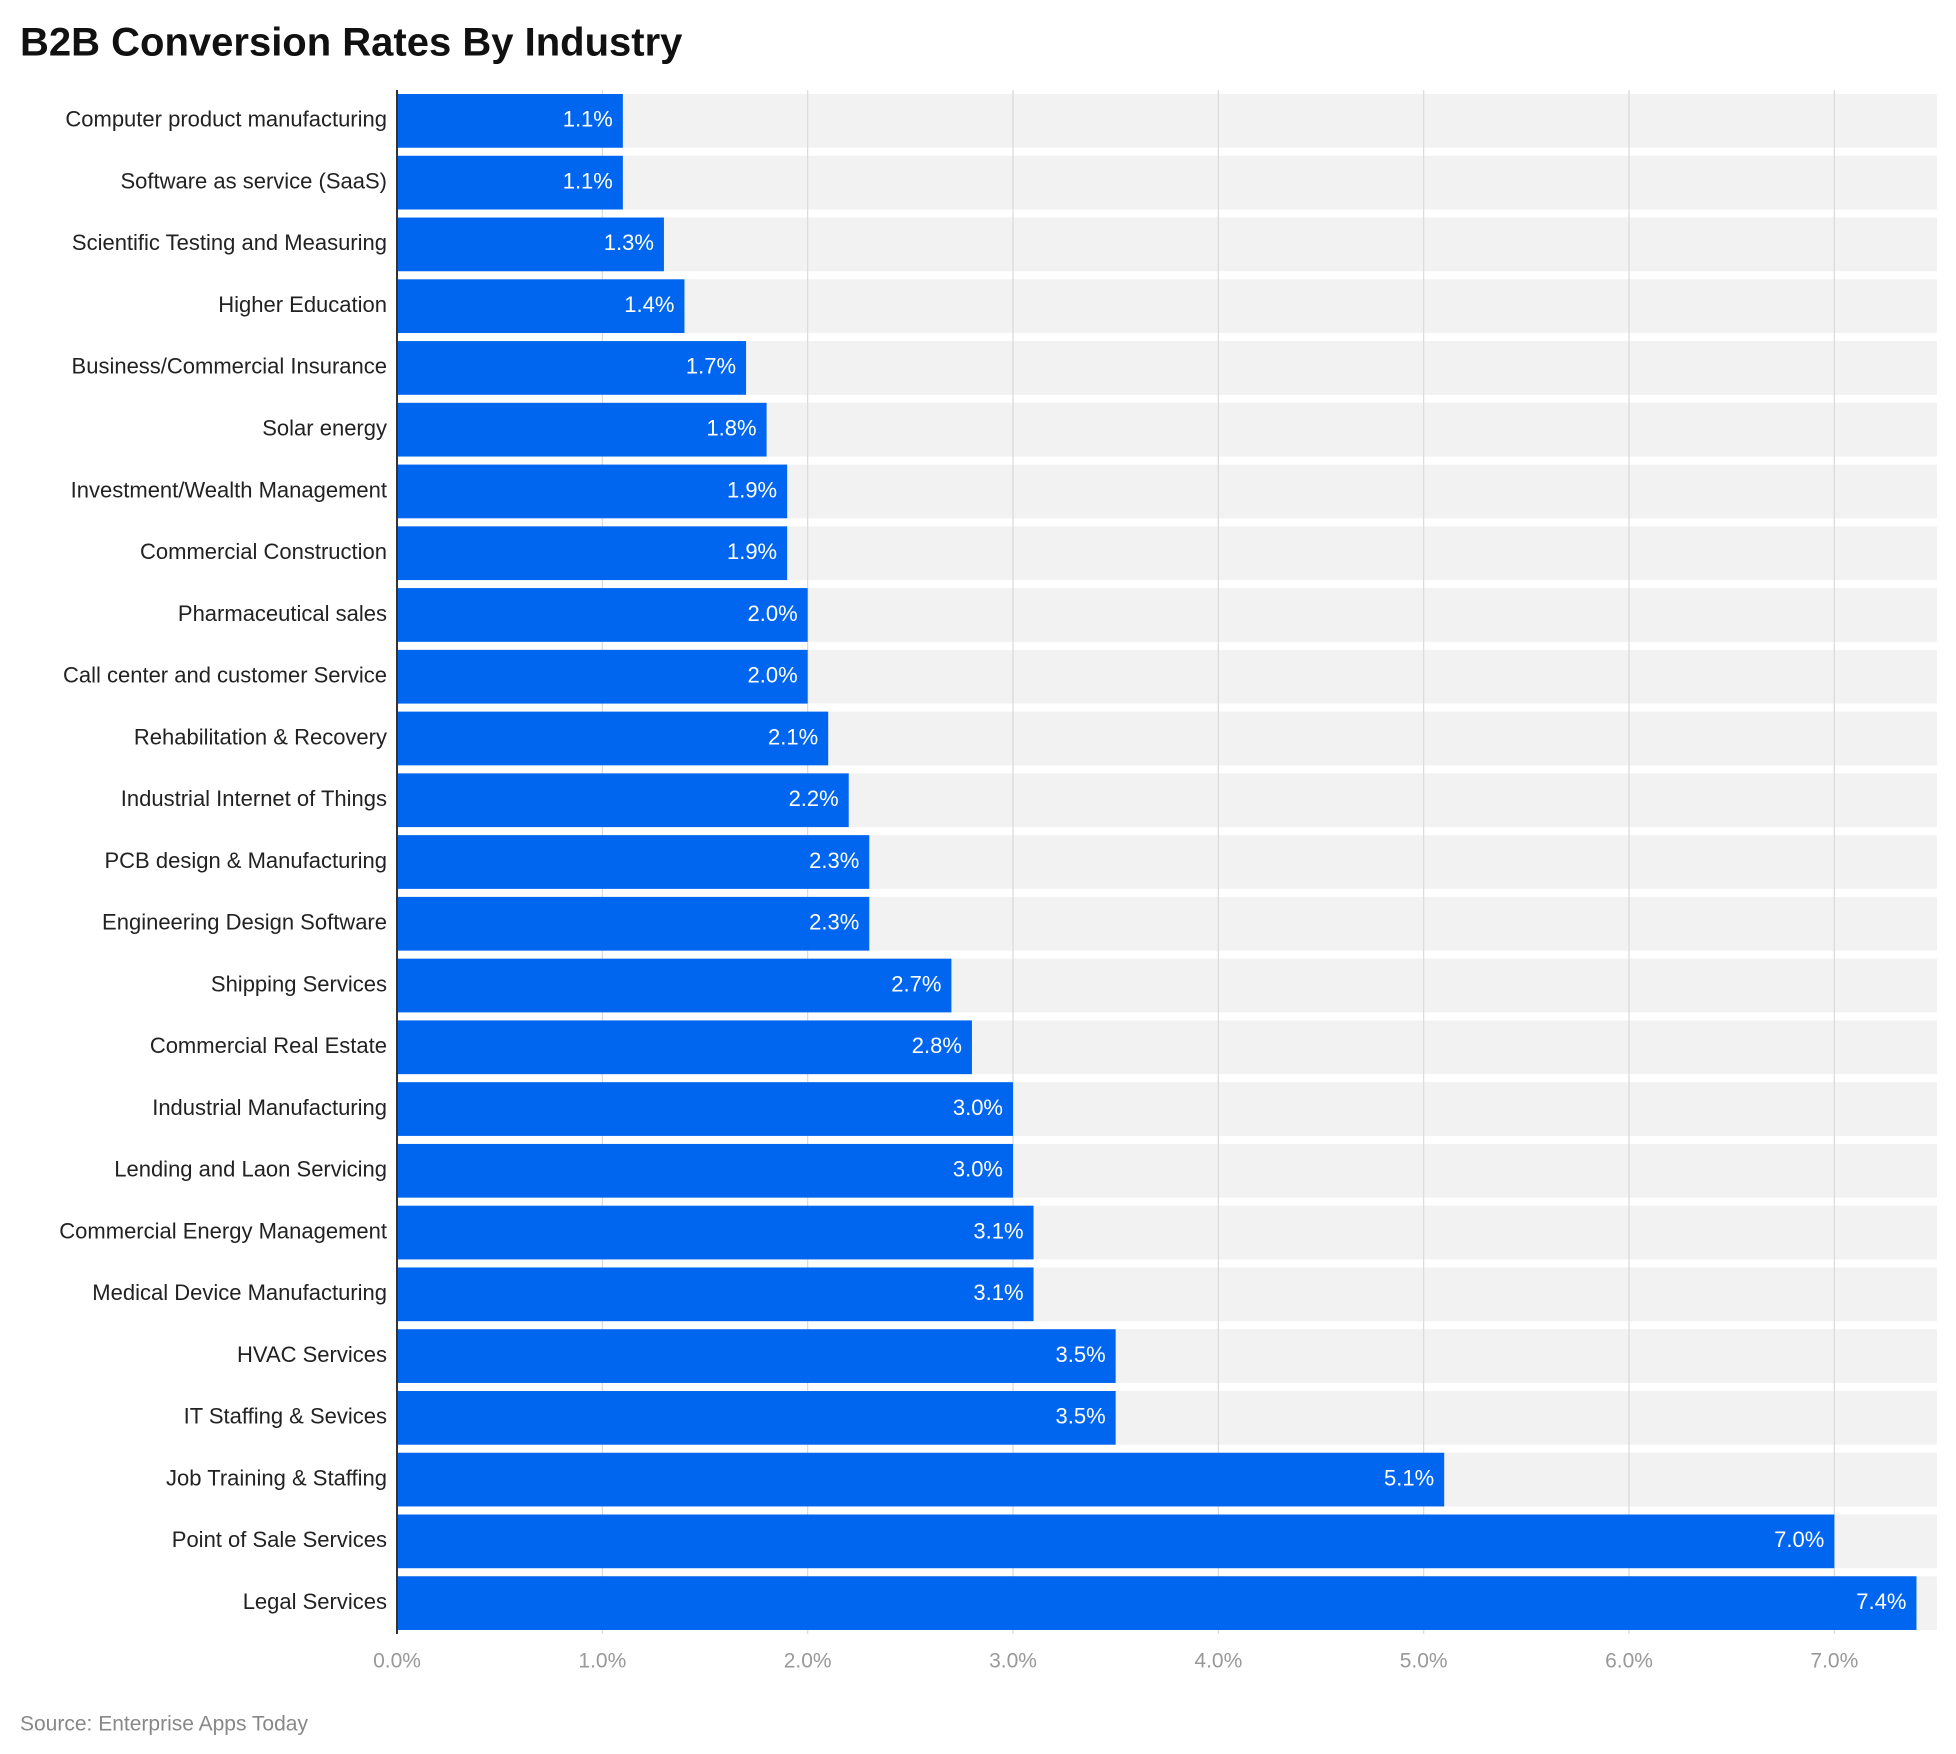 This screenshot has height=1754, width=1956. What do you see at coordinates (916, 983) in the screenshot?
I see `value-label: 2.7%` at bounding box center [916, 983].